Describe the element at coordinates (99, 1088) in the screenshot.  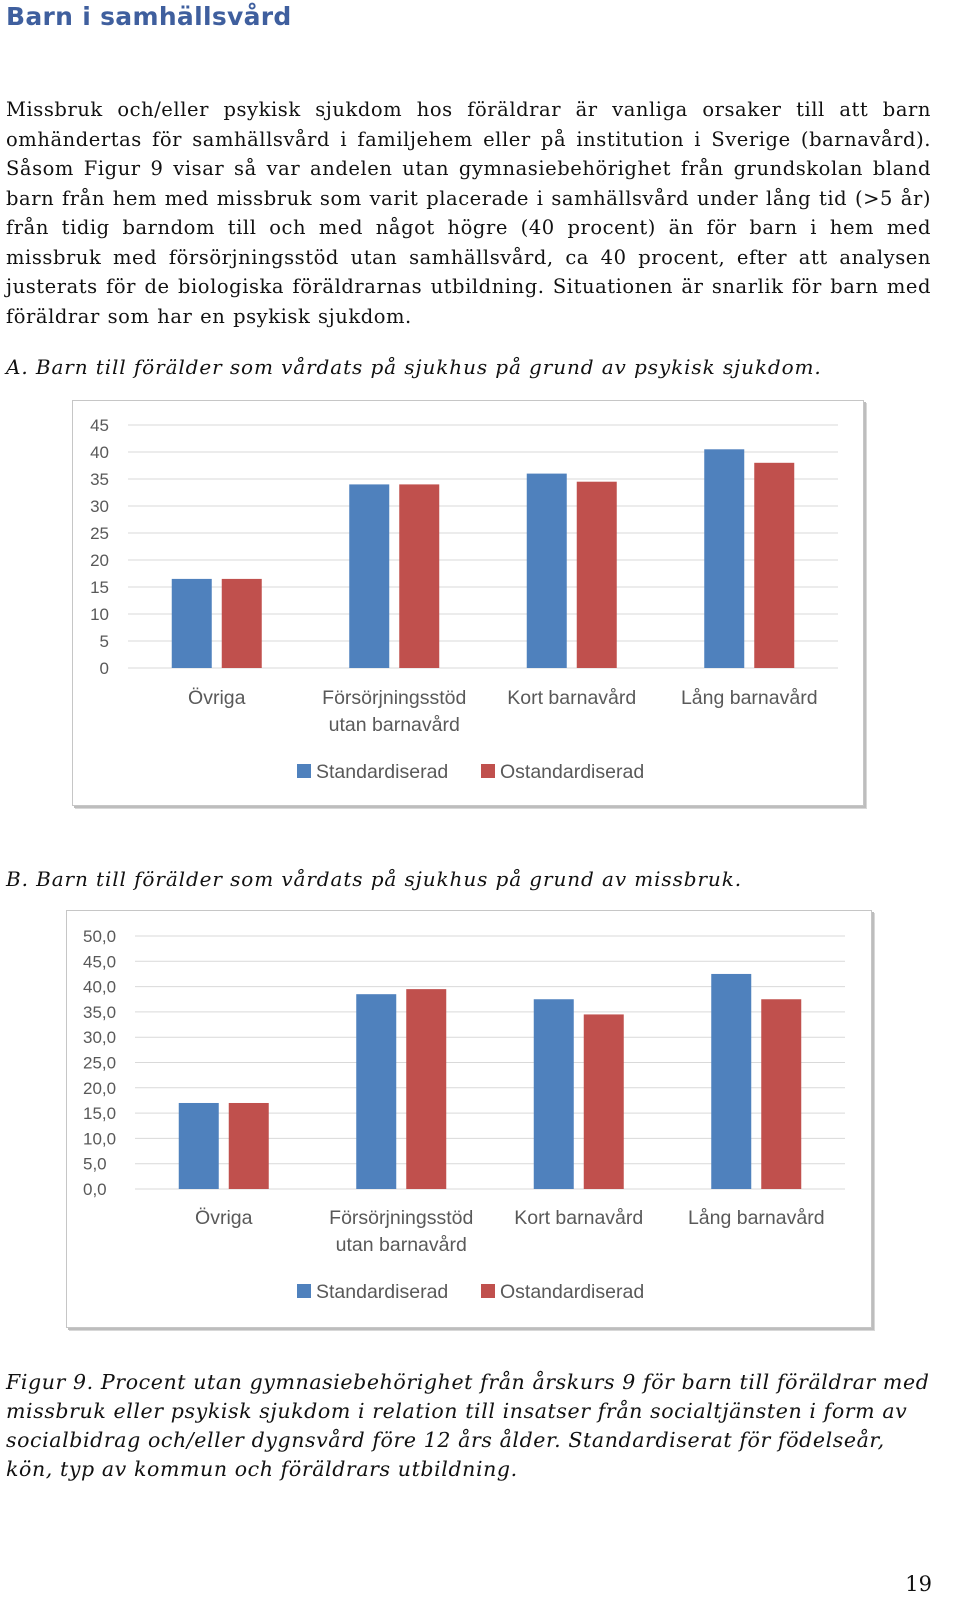
I see `y-tick-label: 20,0` at that location.